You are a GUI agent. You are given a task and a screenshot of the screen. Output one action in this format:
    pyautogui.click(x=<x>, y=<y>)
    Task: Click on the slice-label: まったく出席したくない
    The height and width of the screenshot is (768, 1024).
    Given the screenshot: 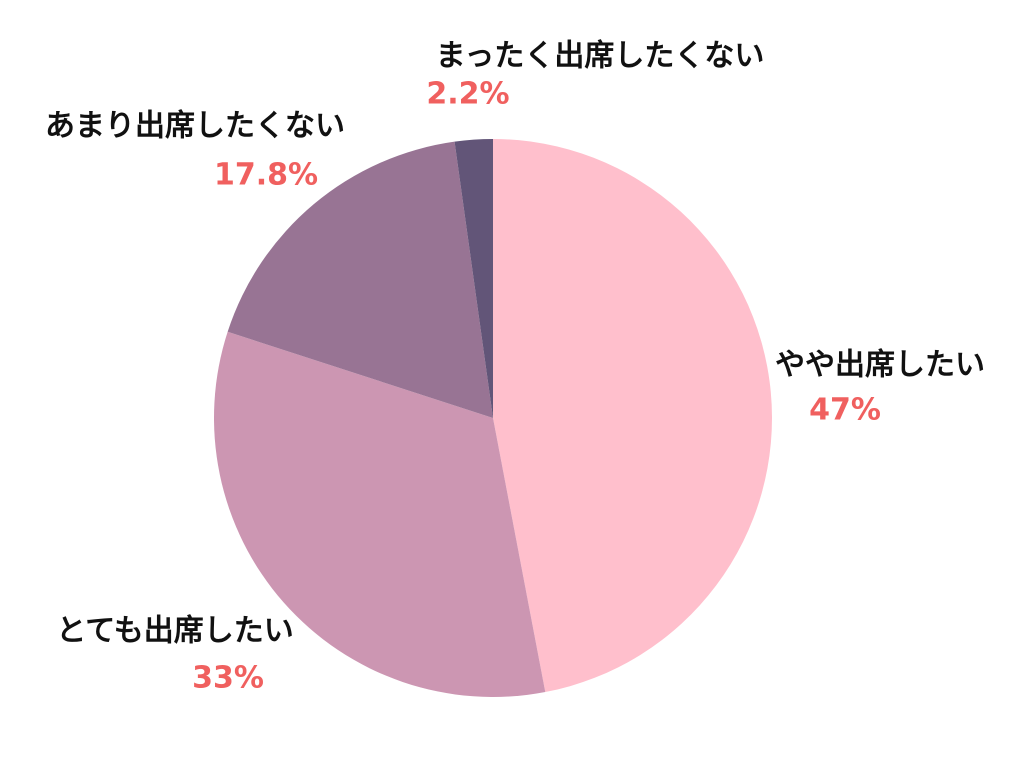 What is the action you would take?
    pyautogui.click(x=600, y=56)
    